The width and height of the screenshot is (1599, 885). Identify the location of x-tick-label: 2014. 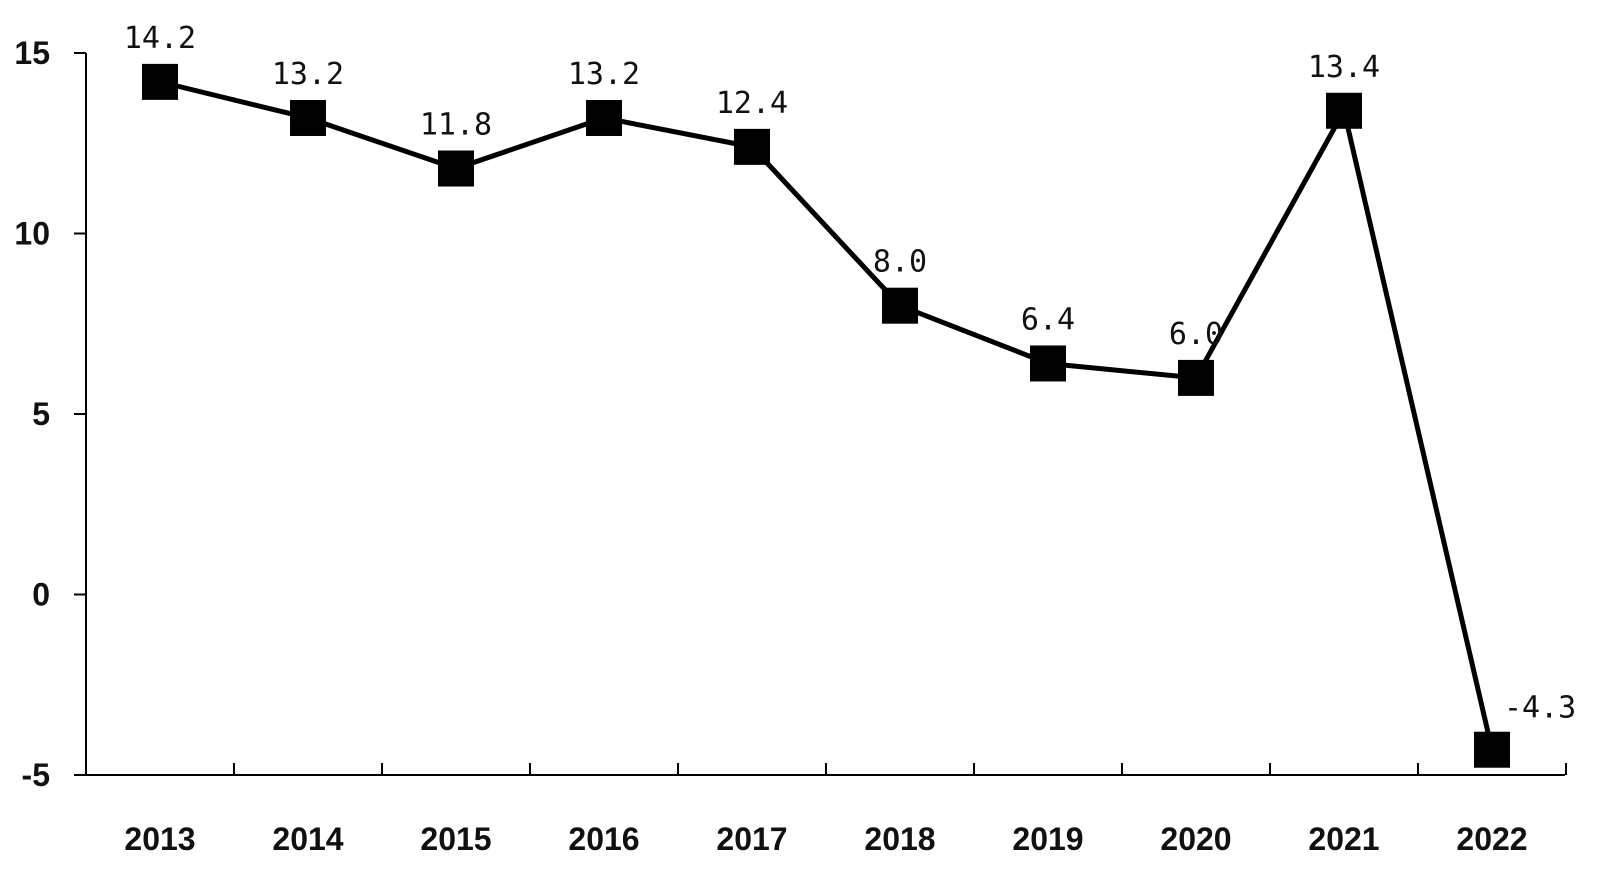
(307, 839).